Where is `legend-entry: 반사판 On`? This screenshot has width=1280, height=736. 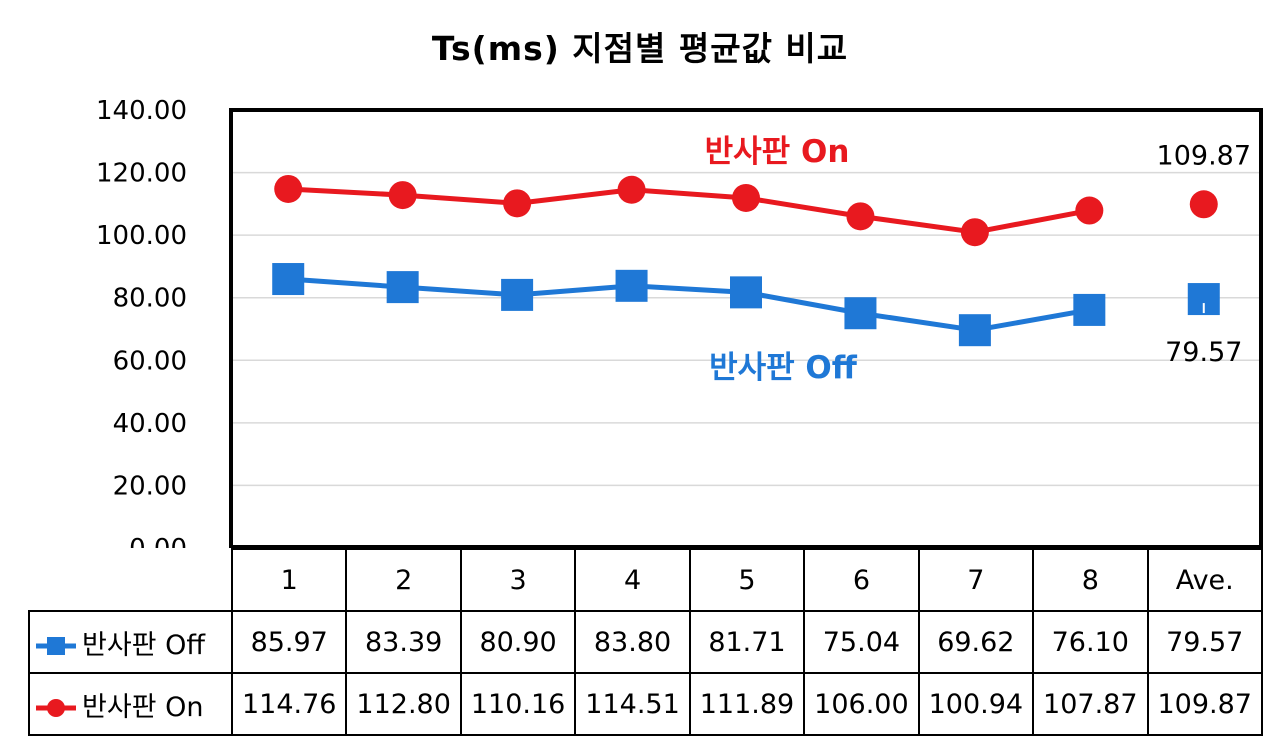 legend-entry: 반사판 On is located at coordinates (130, 704).